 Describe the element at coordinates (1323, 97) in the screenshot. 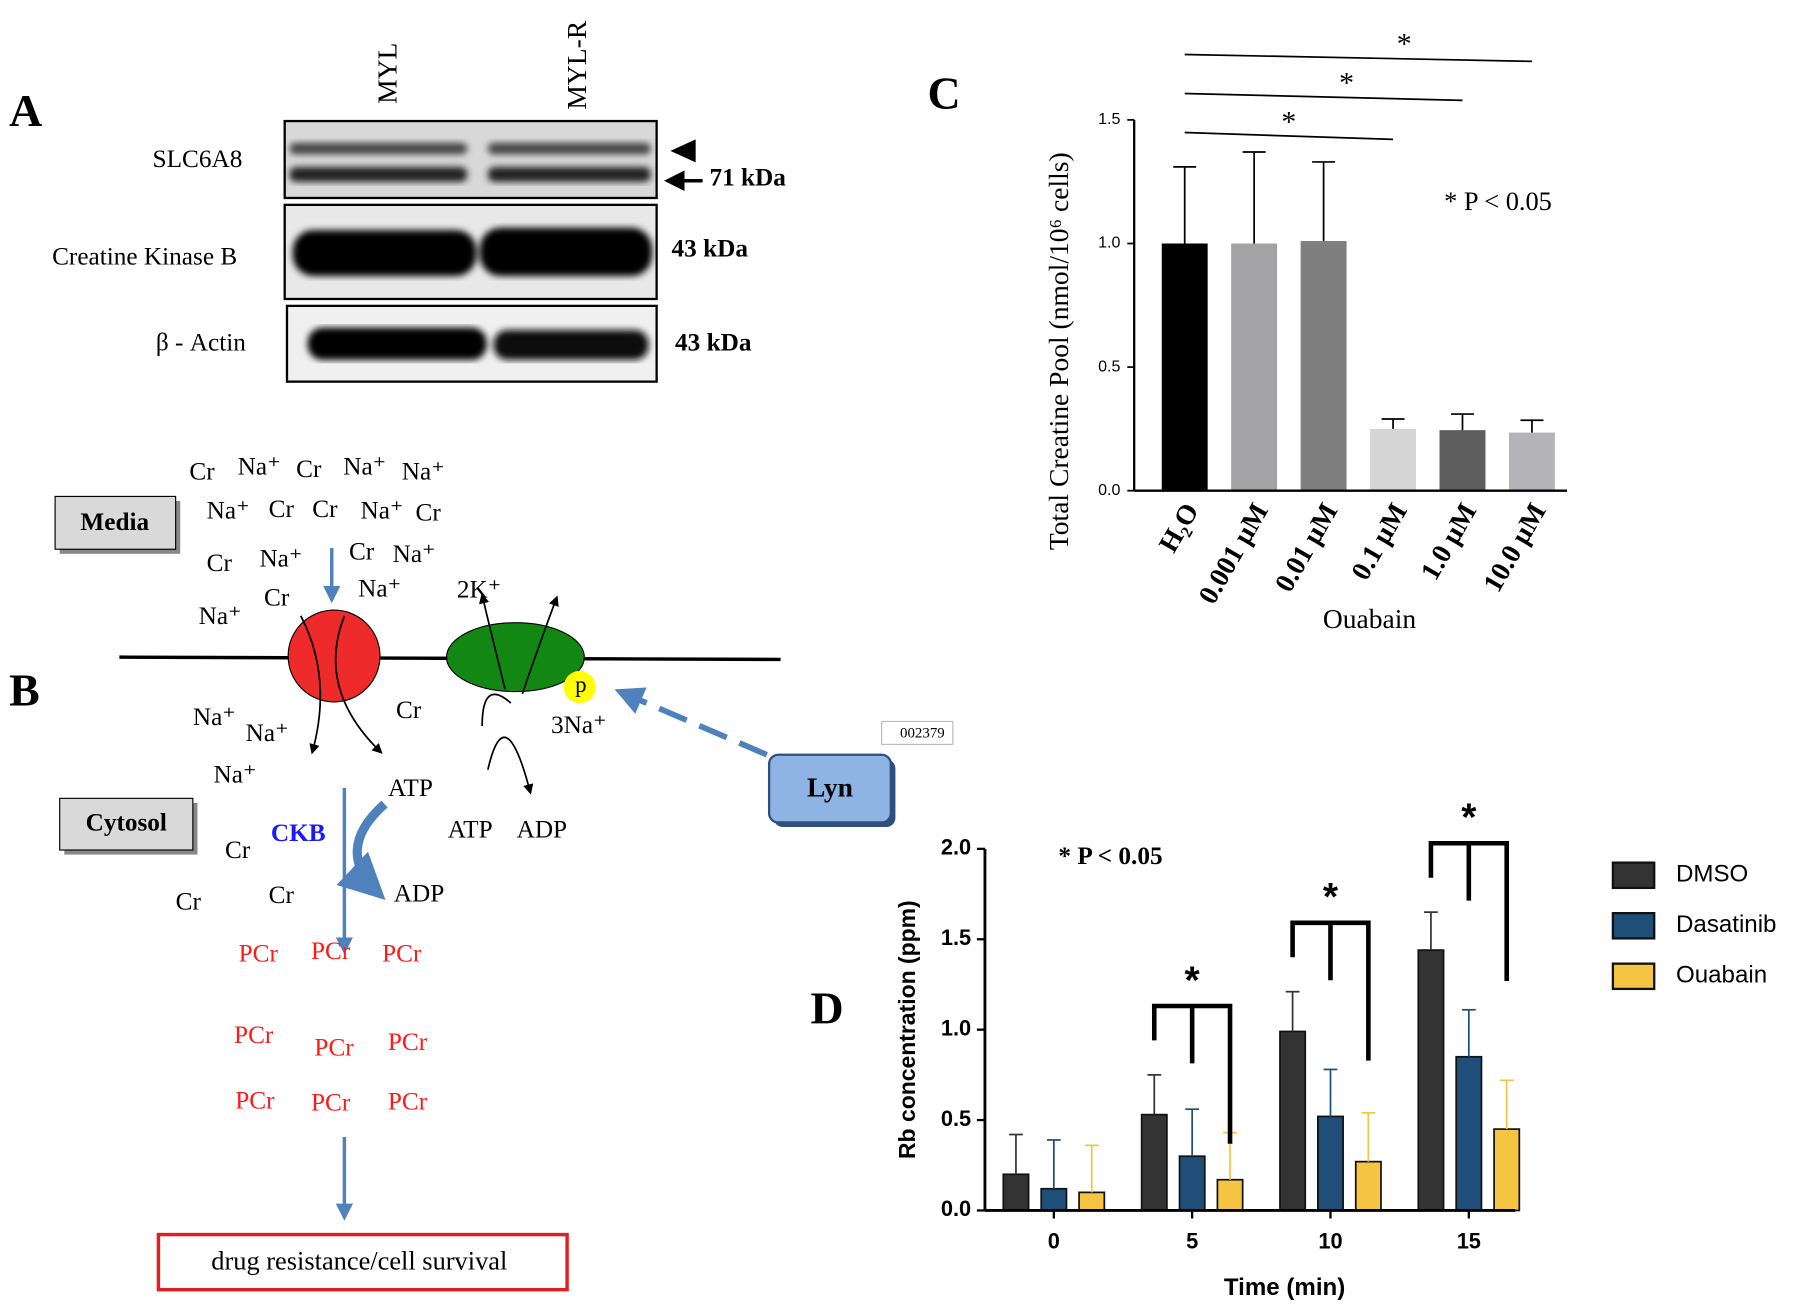

I see `significance-line` at that location.